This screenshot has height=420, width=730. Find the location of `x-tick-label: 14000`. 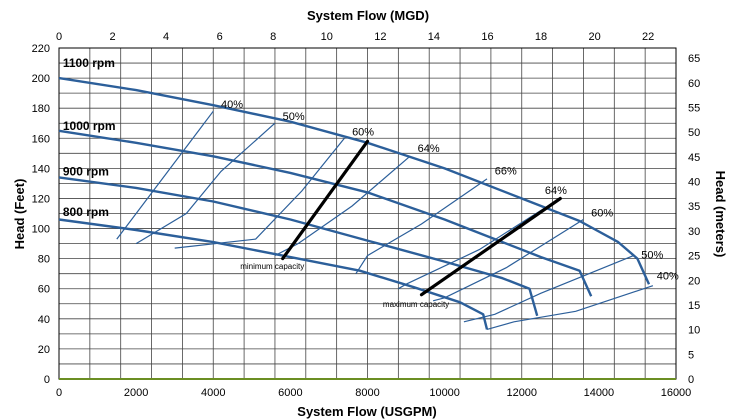

x-tick-label: 14000 is located at coordinates (599, 393).